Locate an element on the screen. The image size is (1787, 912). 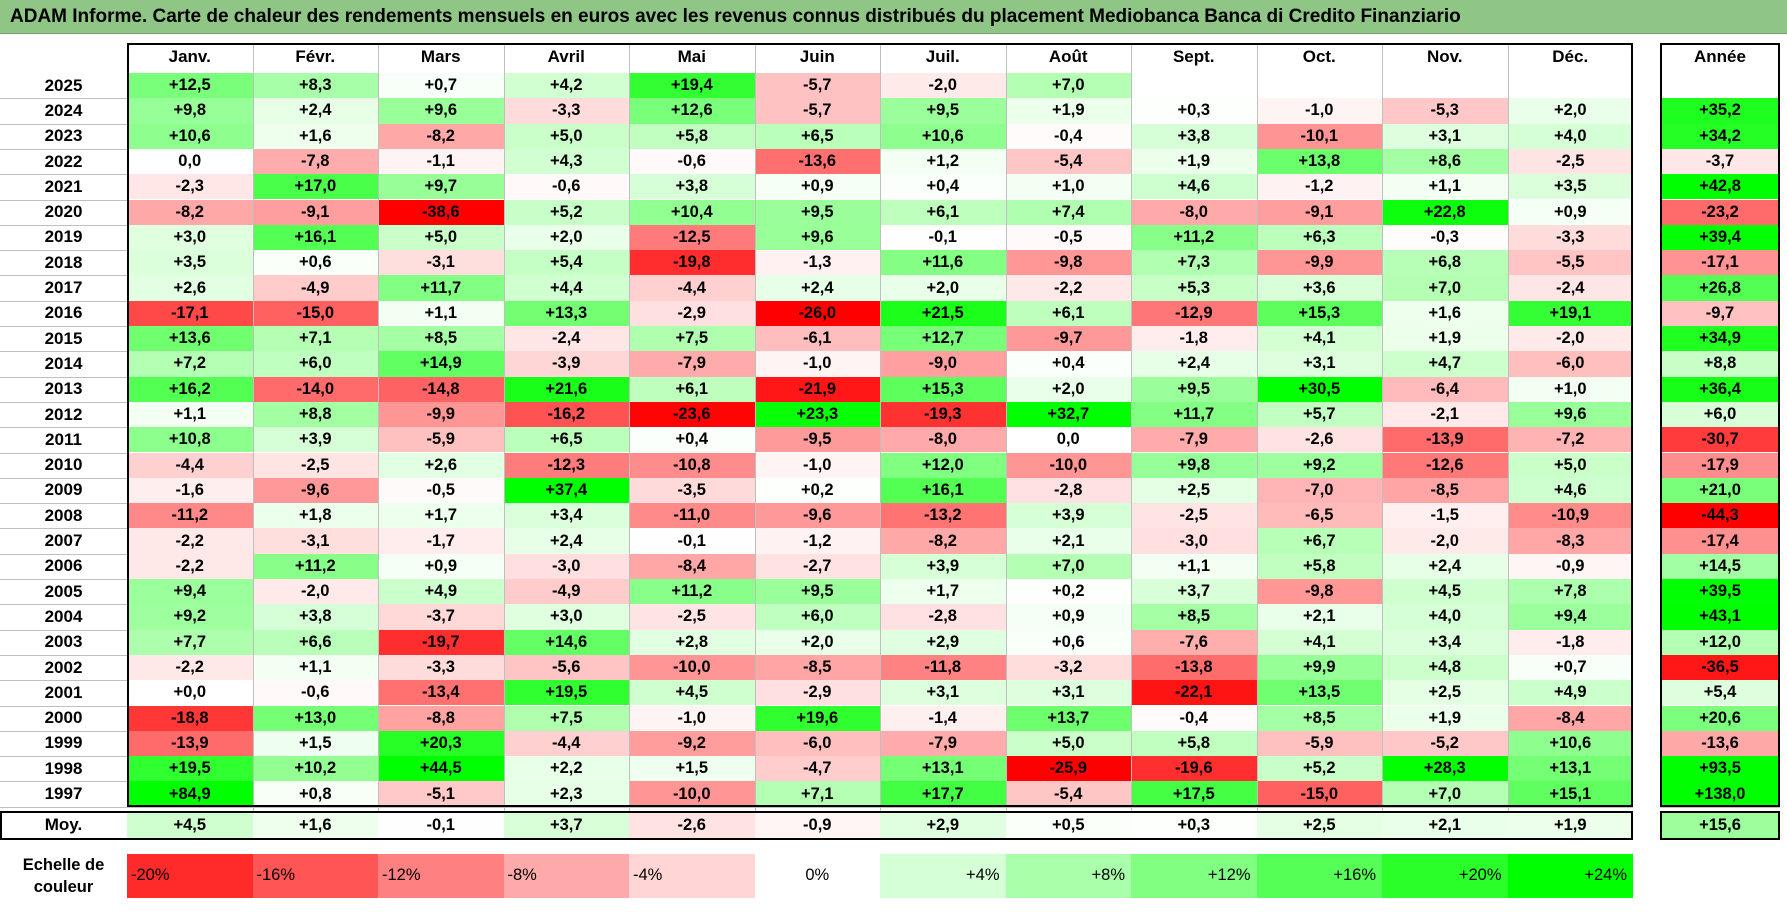
heatmap-cell: -8,2 is located at coordinates (441, 136).